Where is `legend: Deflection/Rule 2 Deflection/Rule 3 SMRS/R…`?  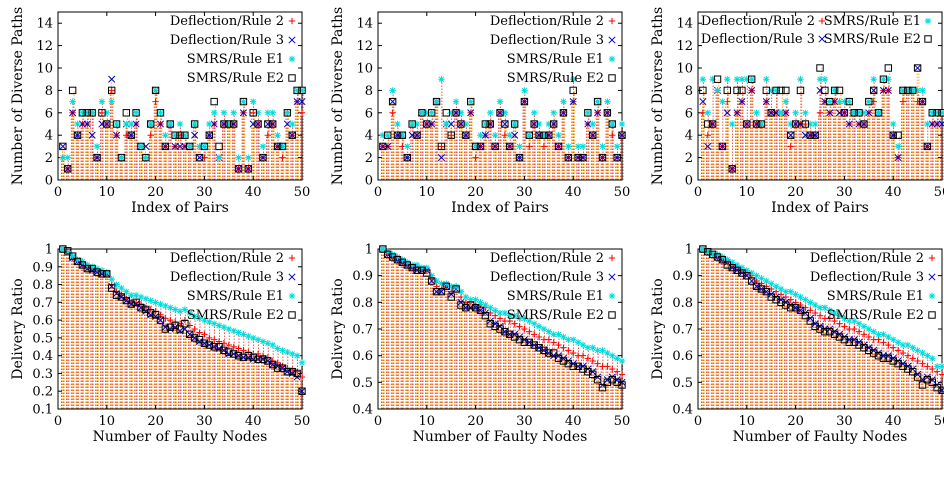
legend: Deflection/Rule 2 Deflection/Rule 3 SMRS/R… is located at coordinates (873, 287).